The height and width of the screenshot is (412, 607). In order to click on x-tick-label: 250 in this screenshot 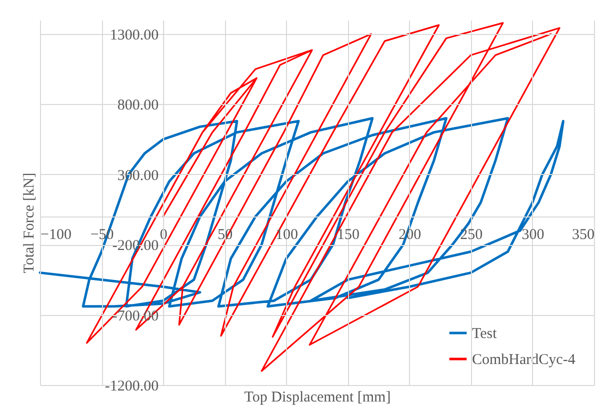, I will do `click(471, 235)`.